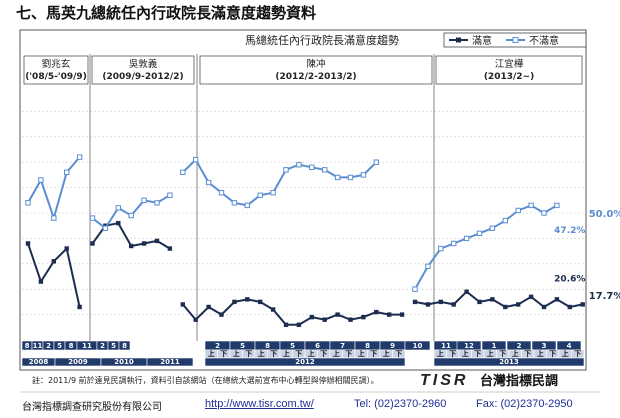 The width and height of the screenshot is (620, 418). Describe the element at coordinates (604, 214) in the screenshot. I see `data-label: 50.0%` at that location.